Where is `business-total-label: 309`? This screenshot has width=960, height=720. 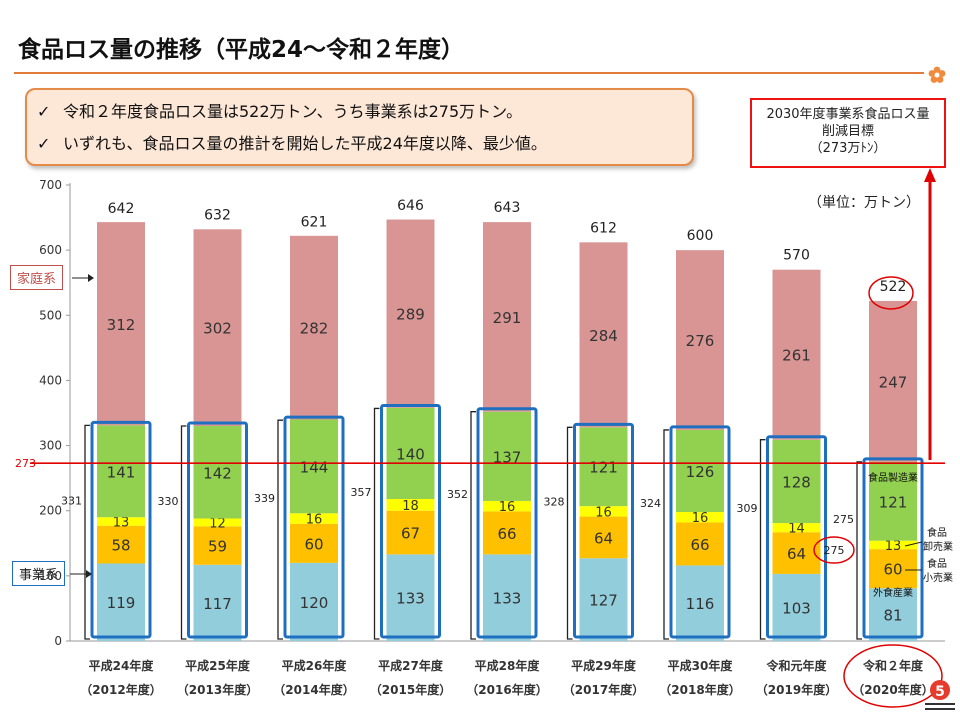 business-total-label: 309 is located at coordinates (747, 508).